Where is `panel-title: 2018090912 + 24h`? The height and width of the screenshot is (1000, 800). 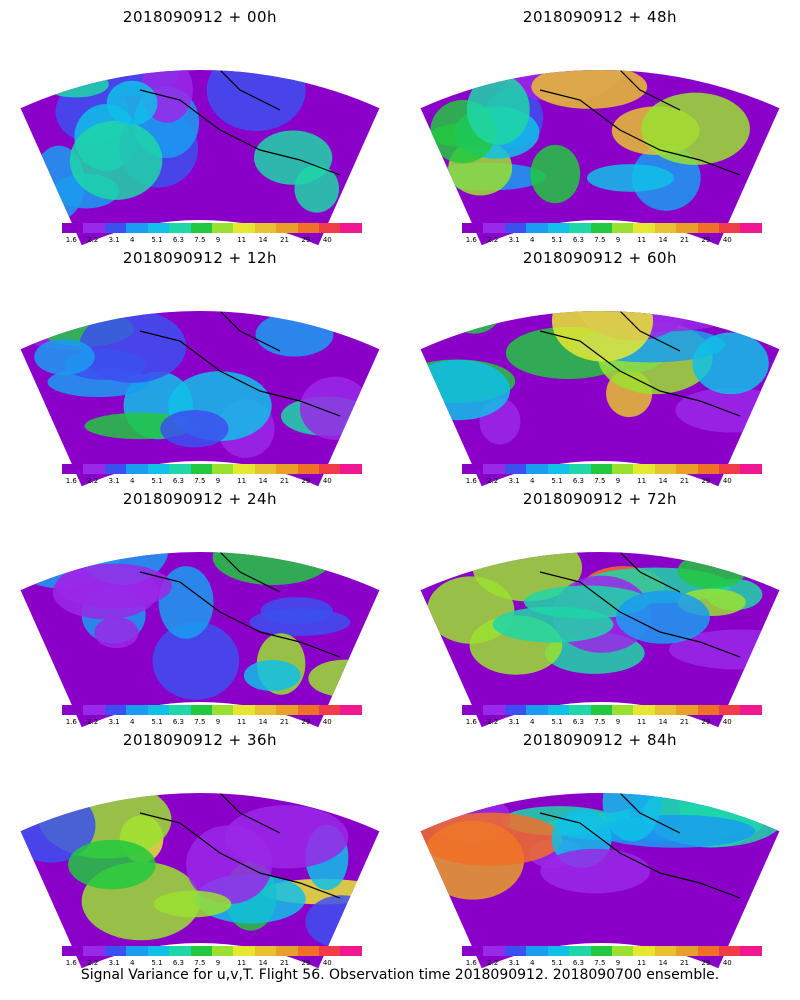
panel-title: 2018090912 + 24h is located at coordinates (200, 499).